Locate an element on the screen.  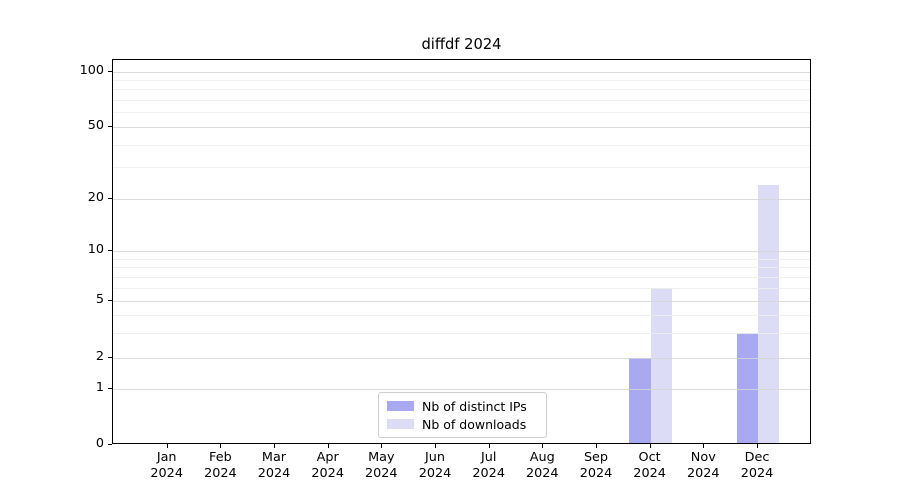
legend-item-downloads: Nb of downloads is located at coordinates (462, 424).